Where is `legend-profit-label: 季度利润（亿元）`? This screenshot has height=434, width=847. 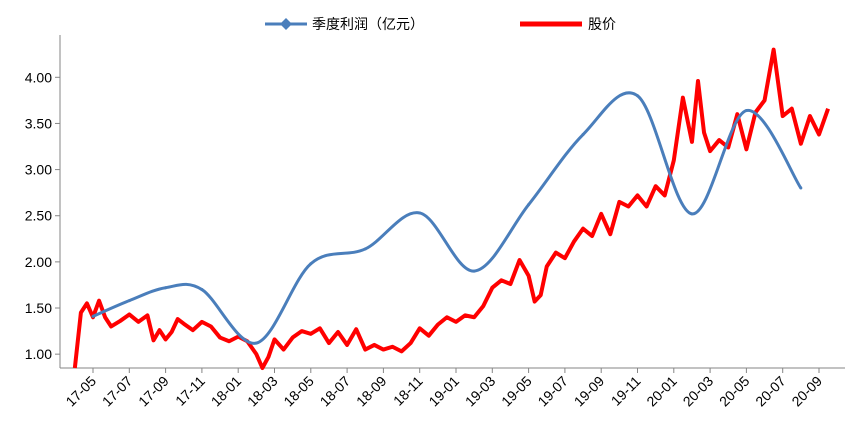
legend-profit-label: 季度利润（亿元） is located at coordinates (368, 25).